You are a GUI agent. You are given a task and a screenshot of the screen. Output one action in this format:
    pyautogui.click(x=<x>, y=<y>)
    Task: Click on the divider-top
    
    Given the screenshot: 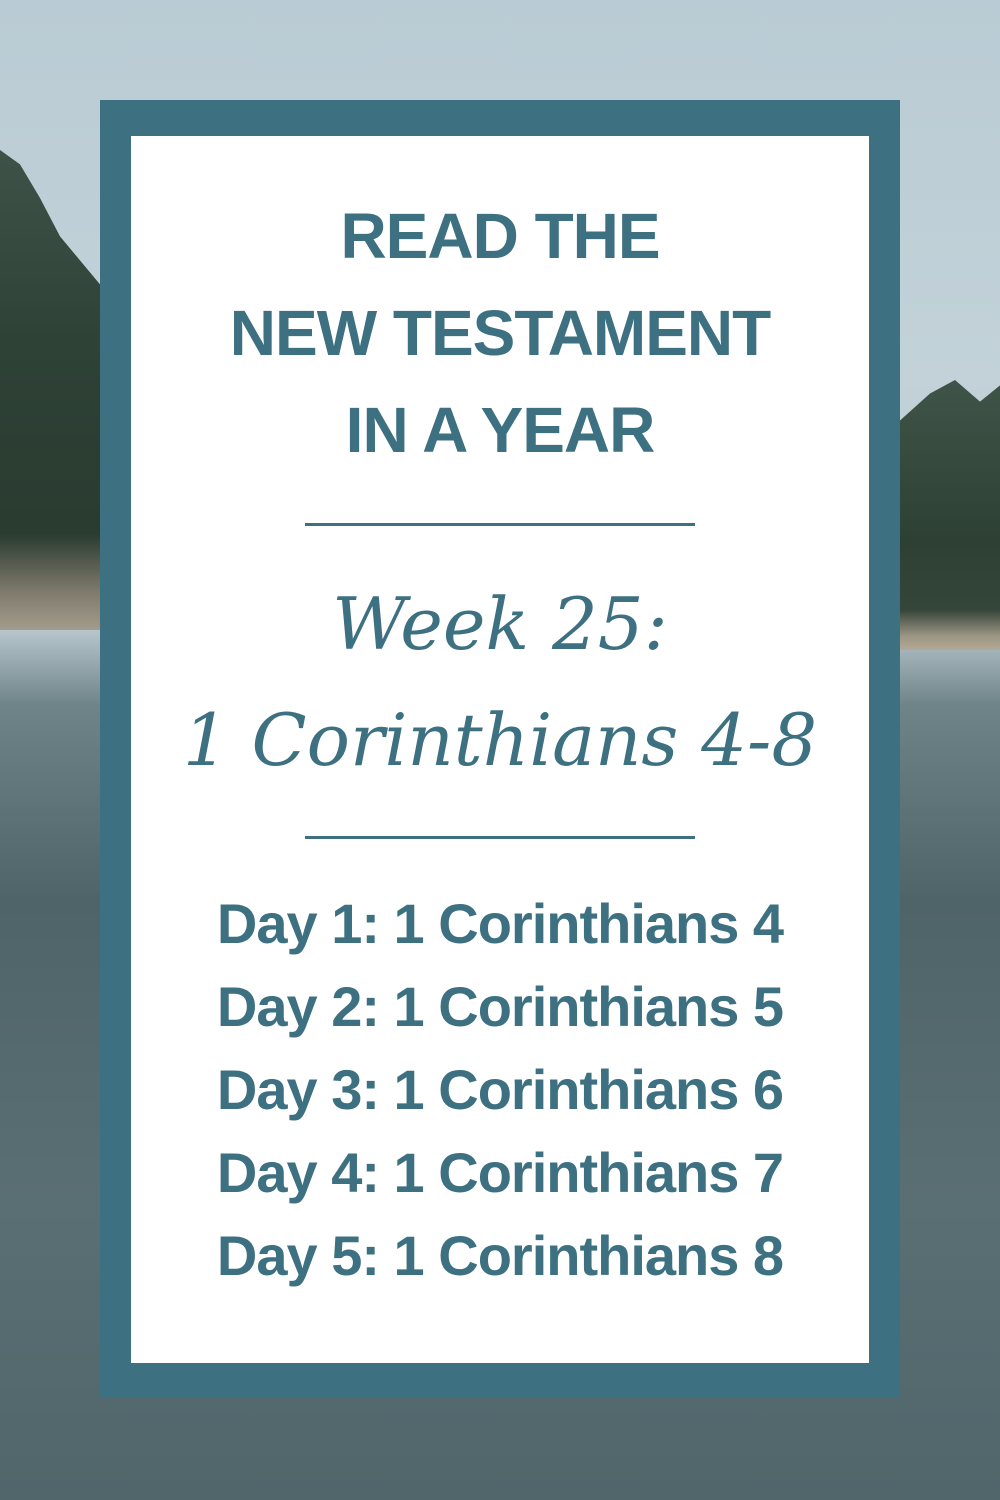 What is the action you would take?
    pyautogui.click(x=500, y=524)
    